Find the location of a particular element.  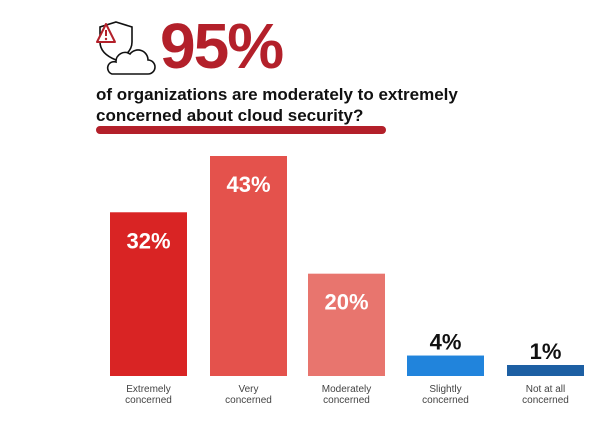

data-label: 1% is located at coordinates (546, 351).